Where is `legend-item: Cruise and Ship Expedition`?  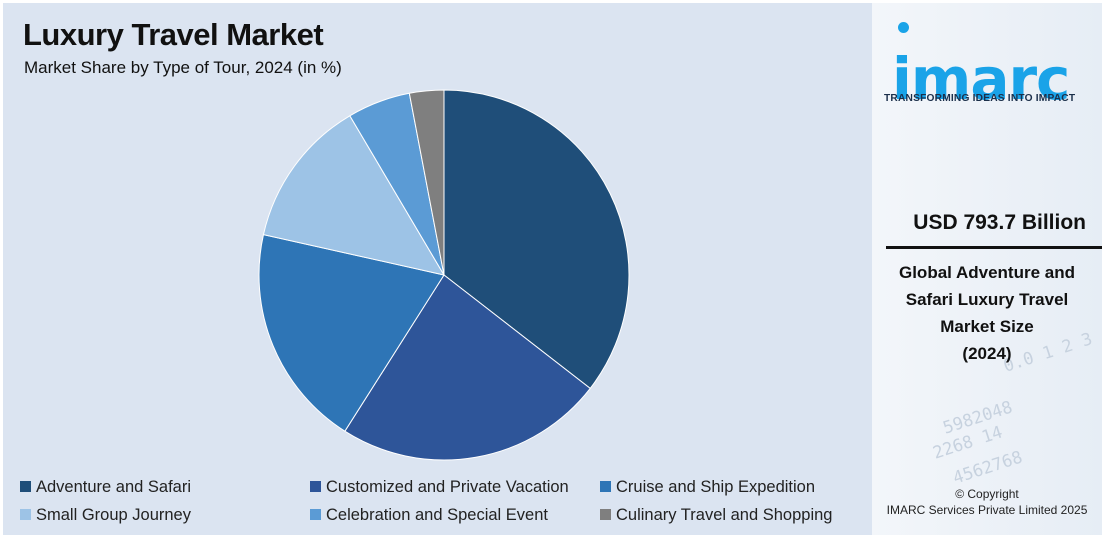
legend-item: Cruise and Ship Expedition is located at coordinates (707, 487).